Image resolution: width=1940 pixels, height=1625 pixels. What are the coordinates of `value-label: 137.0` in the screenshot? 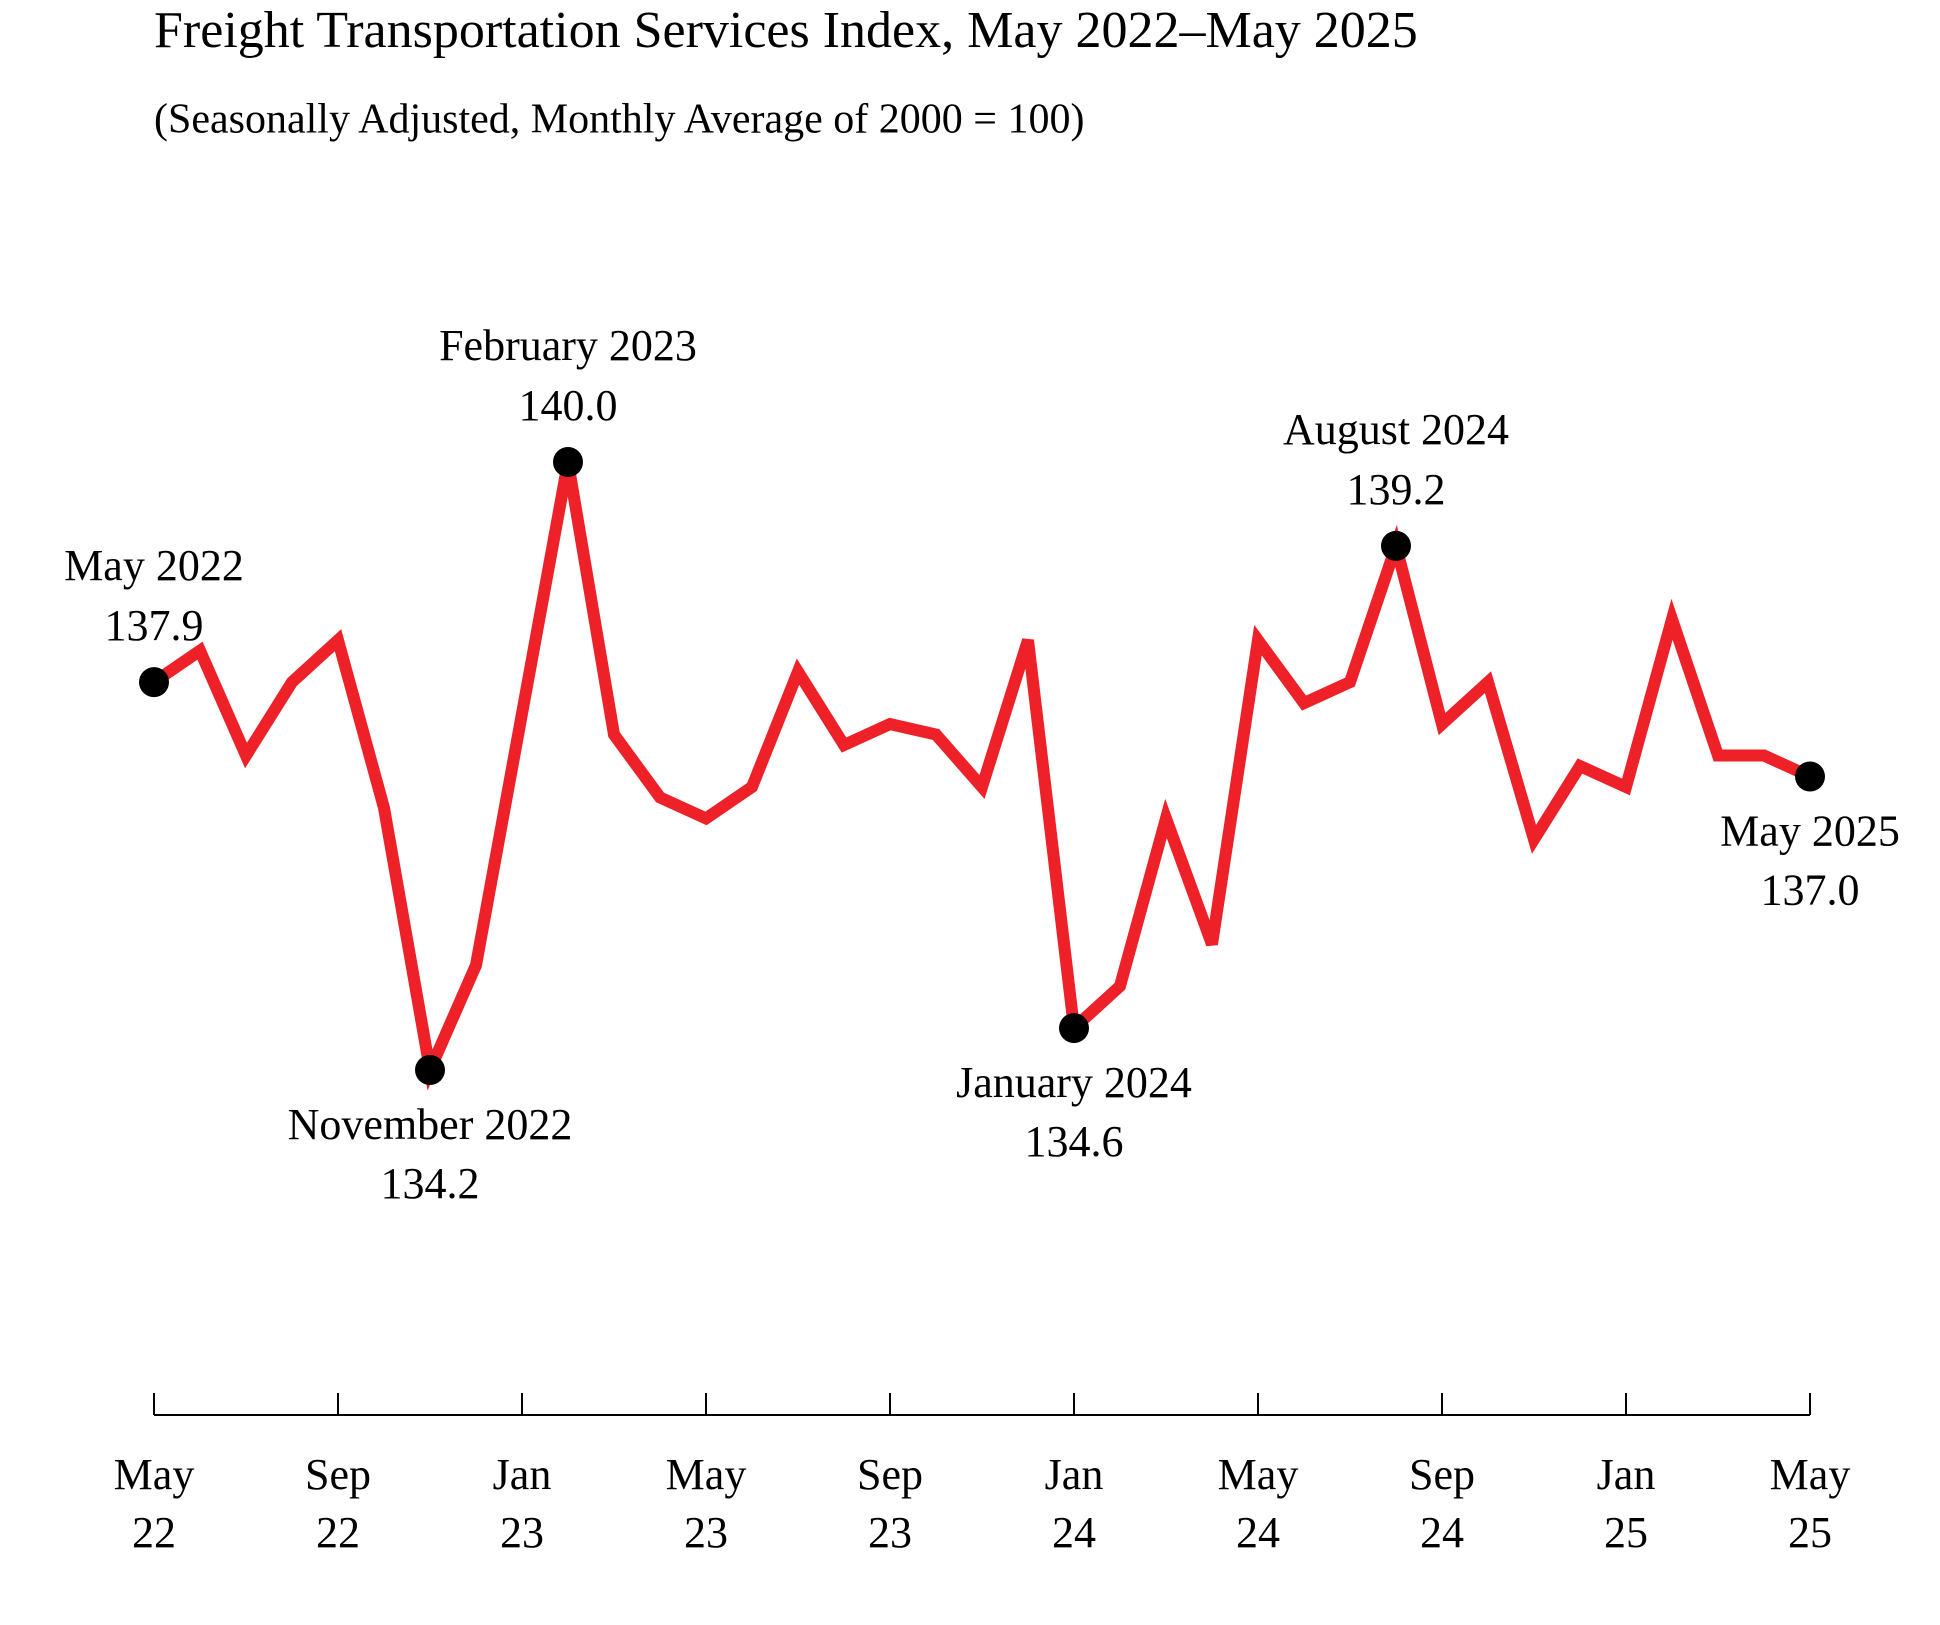 It's located at (1810, 890).